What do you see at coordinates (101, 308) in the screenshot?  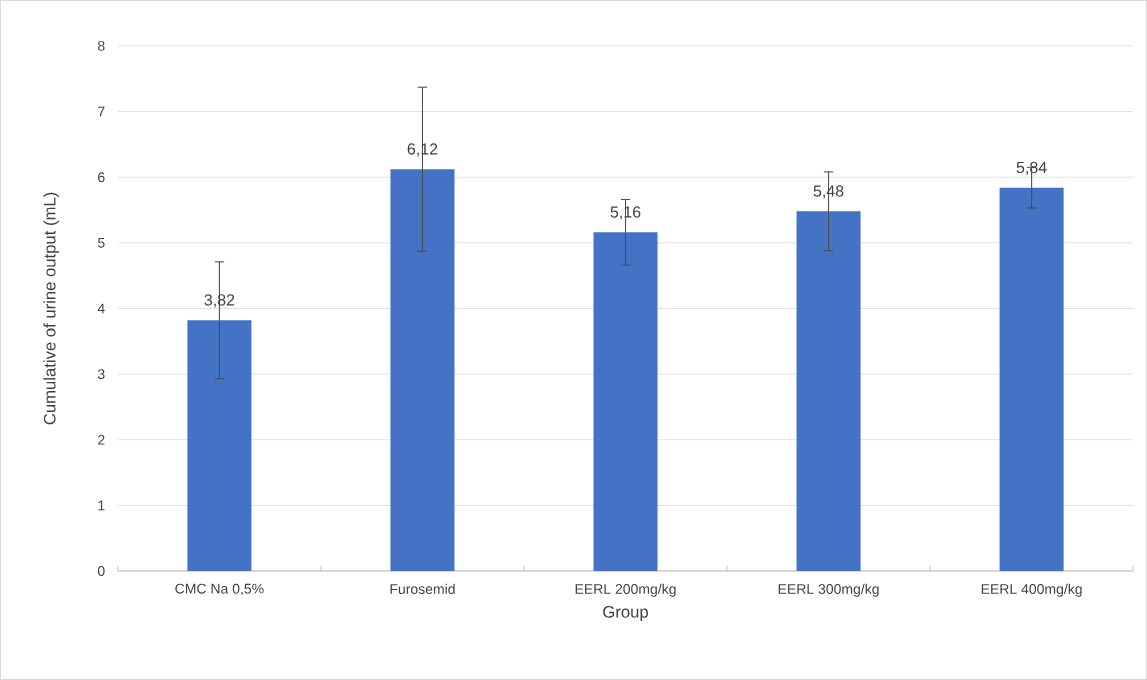 I see `y-tick-label: 4` at bounding box center [101, 308].